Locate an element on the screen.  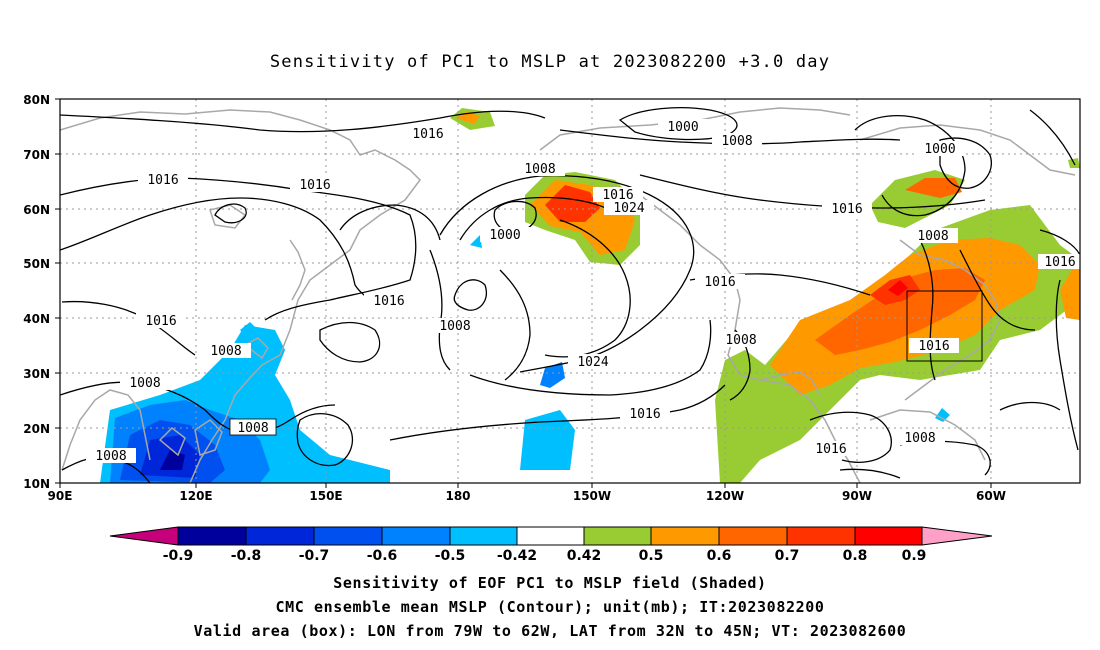
lon-label: 60W is located at coordinates (991, 496).